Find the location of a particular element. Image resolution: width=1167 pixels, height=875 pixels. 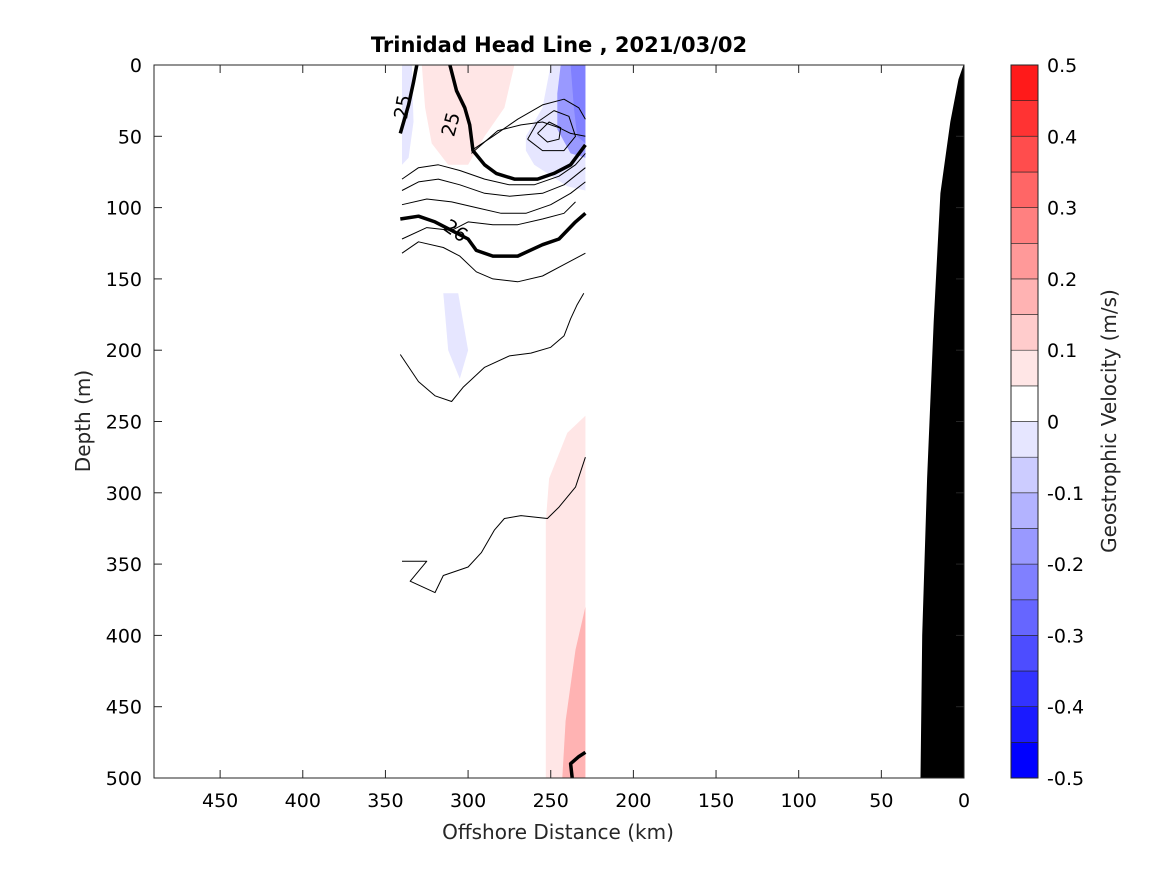

x-tick-label: 400 is located at coordinates (303, 801).